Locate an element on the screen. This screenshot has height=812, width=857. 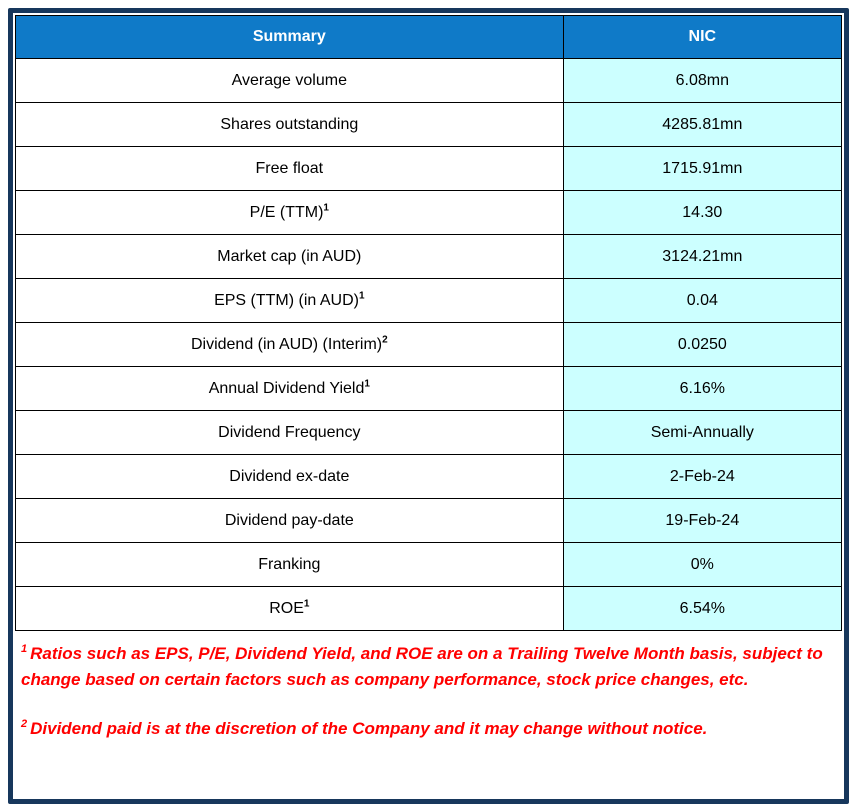
table-row: Dividend ex-date 2-Feb-24 is located at coordinates (429, 476).